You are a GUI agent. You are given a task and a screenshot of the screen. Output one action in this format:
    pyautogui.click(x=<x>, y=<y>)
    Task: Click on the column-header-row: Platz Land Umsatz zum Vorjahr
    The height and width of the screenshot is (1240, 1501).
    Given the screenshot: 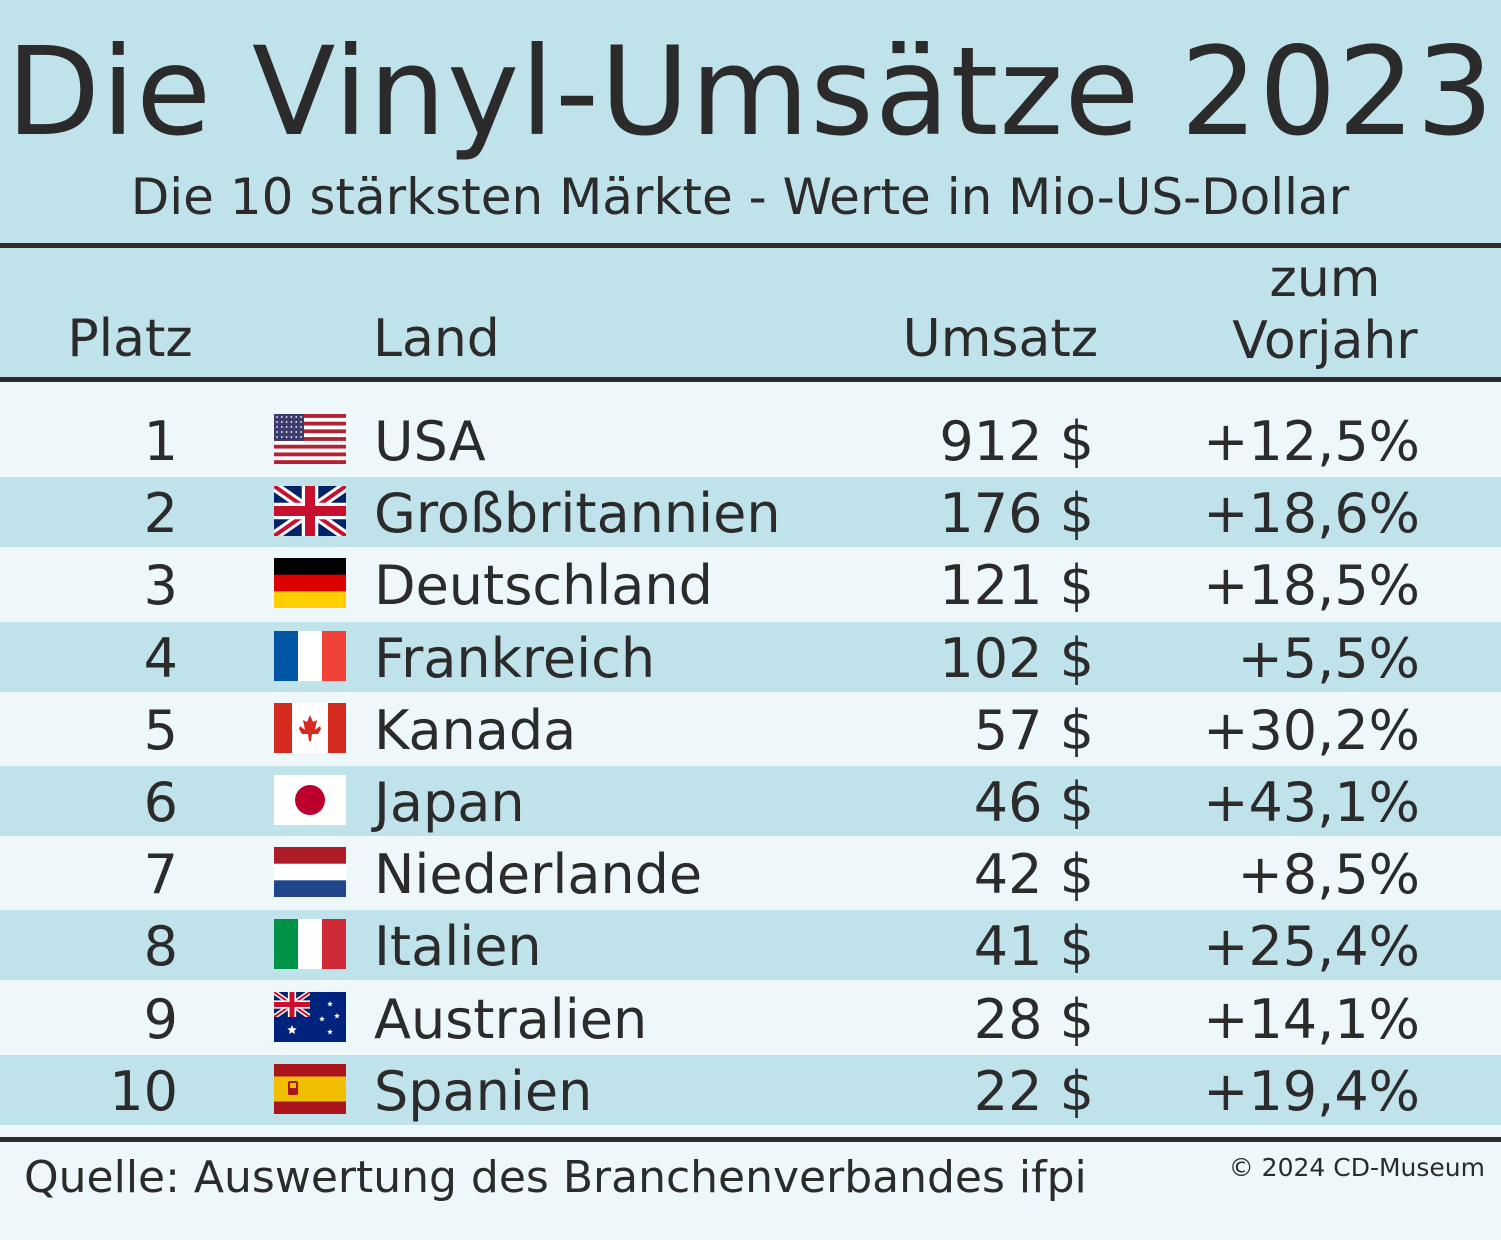 What is the action you would take?
    pyautogui.click(x=750, y=313)
    